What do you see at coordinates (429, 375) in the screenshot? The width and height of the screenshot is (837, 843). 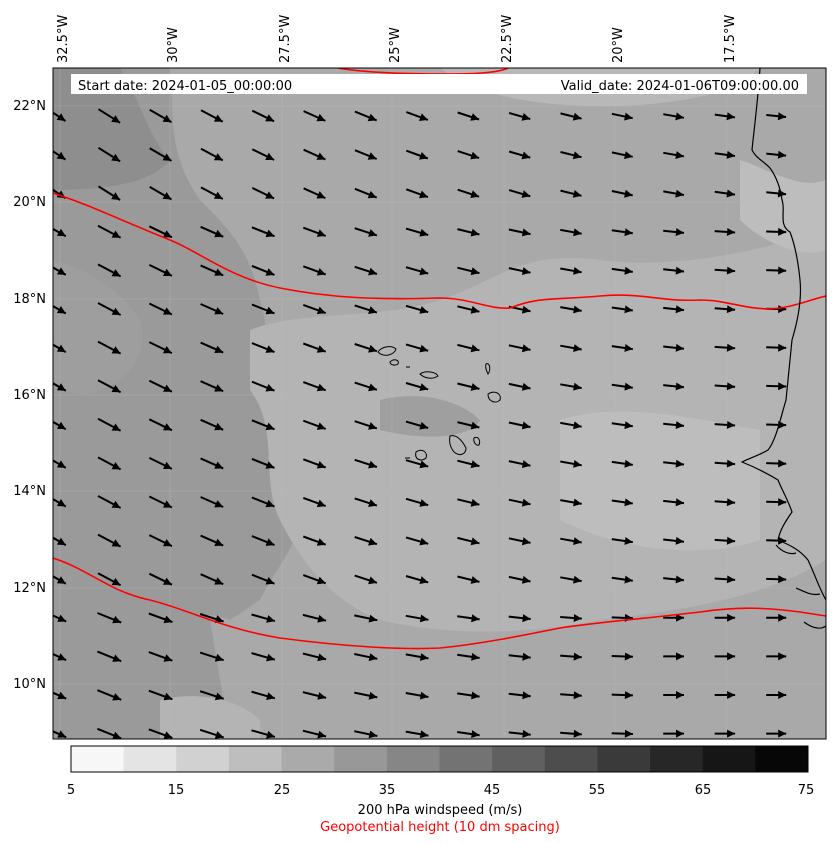 I see `island-sao-nicolau` at bounding box center [429, 375].